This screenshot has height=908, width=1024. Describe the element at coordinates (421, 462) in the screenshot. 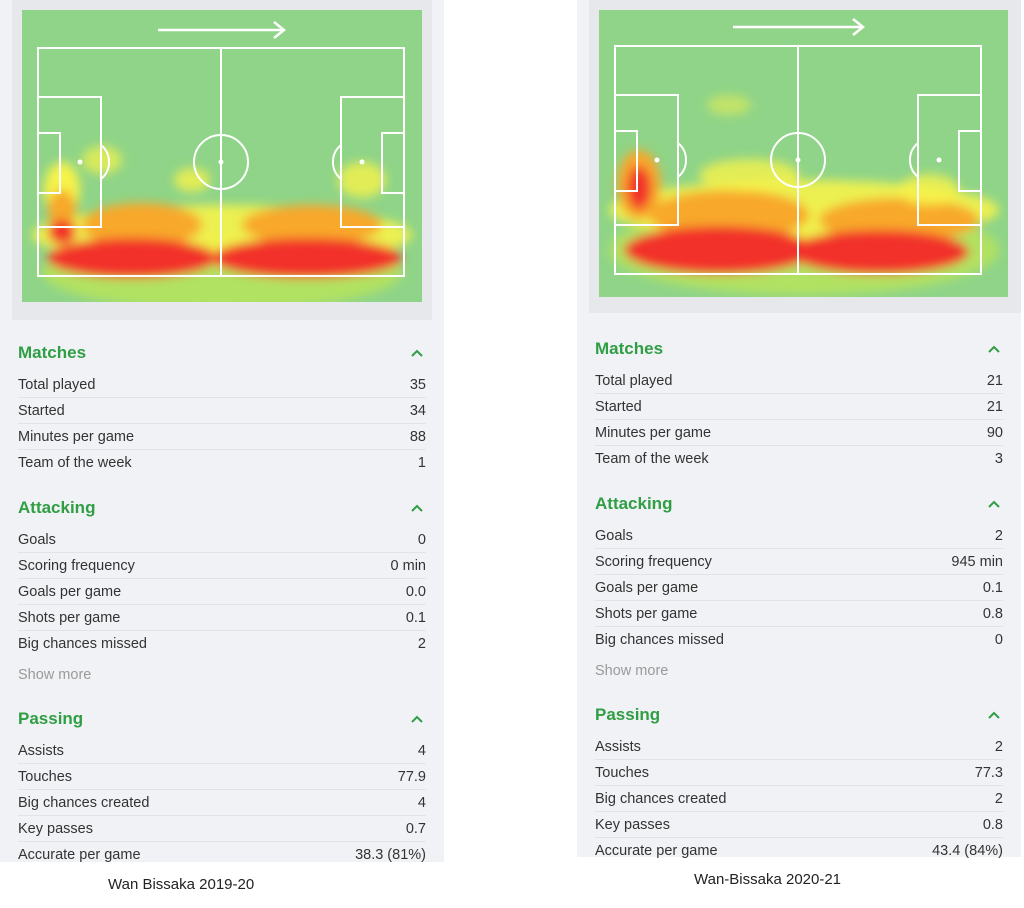

I see `stat-value: 1` at that location.